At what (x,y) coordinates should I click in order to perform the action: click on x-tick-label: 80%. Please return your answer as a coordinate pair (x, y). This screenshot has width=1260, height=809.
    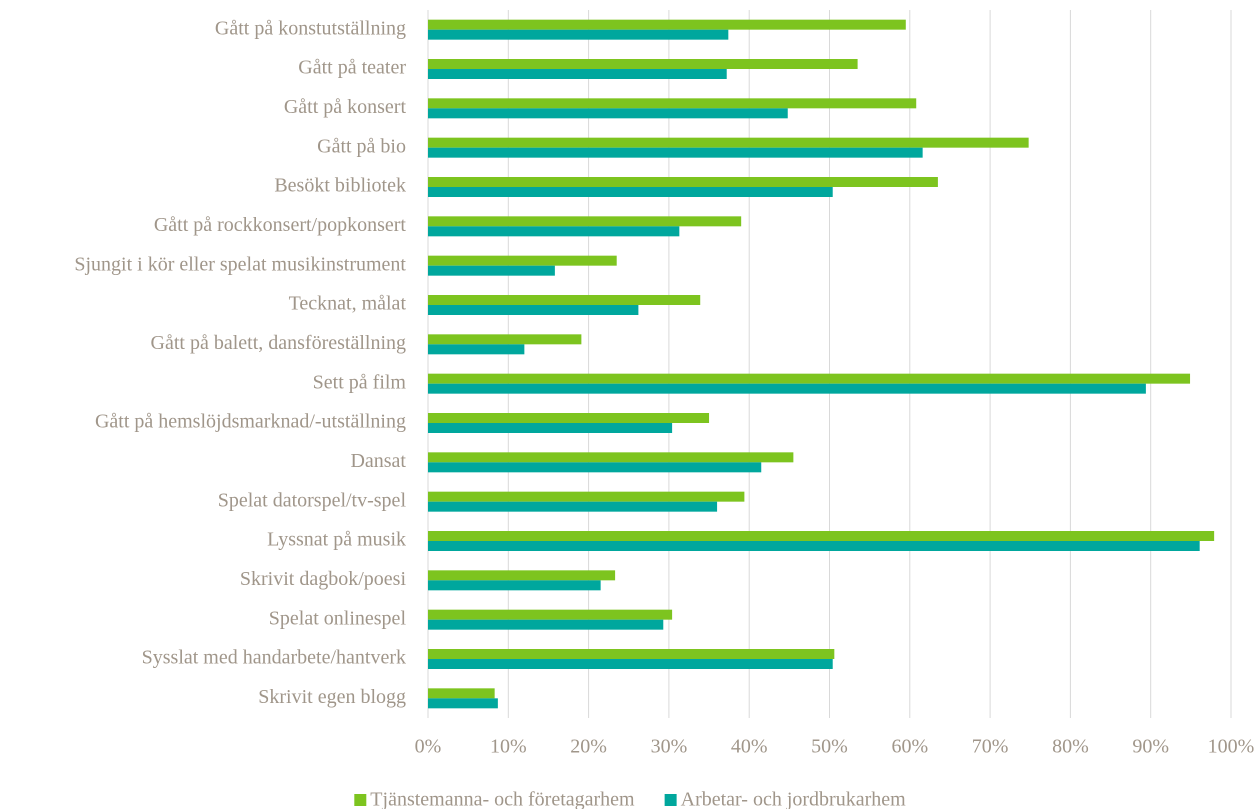
    Looking at the image, I should click on (1070, 747).